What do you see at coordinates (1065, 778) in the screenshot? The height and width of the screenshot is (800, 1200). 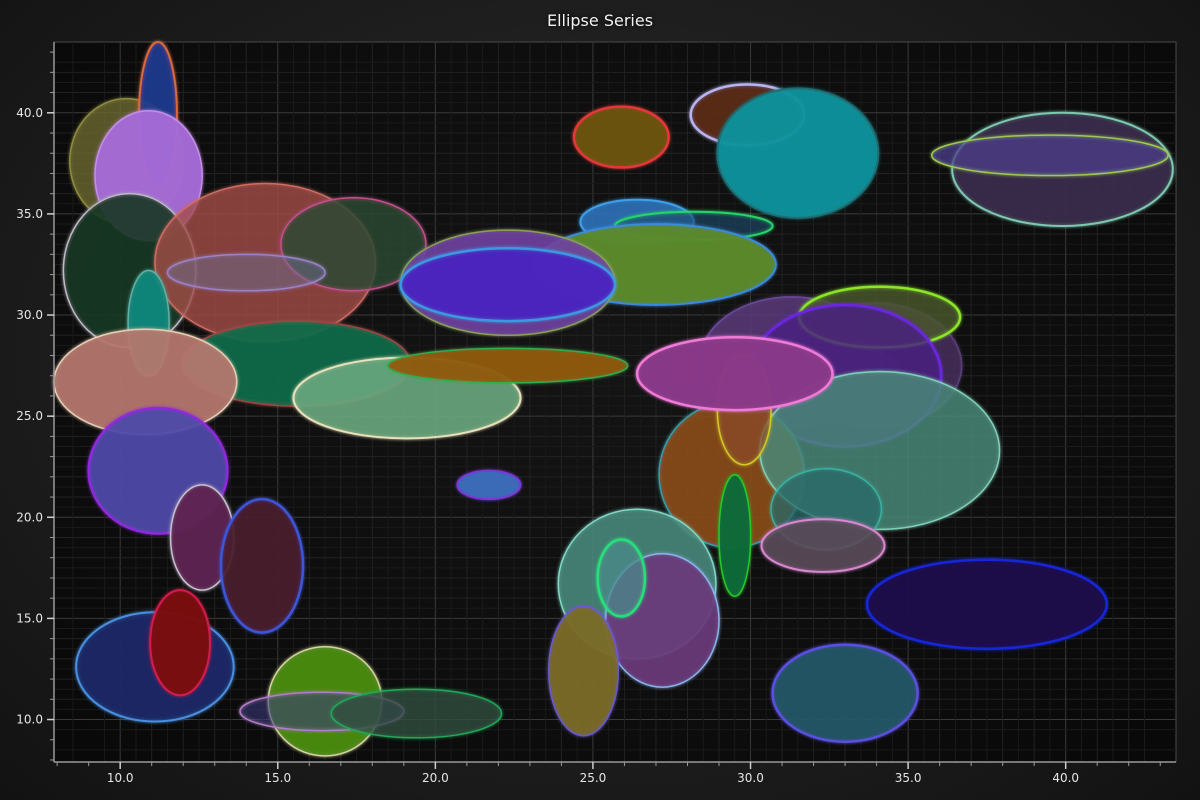 I see `x-tick-label: 40.0` at bounding box center [1065, 778].